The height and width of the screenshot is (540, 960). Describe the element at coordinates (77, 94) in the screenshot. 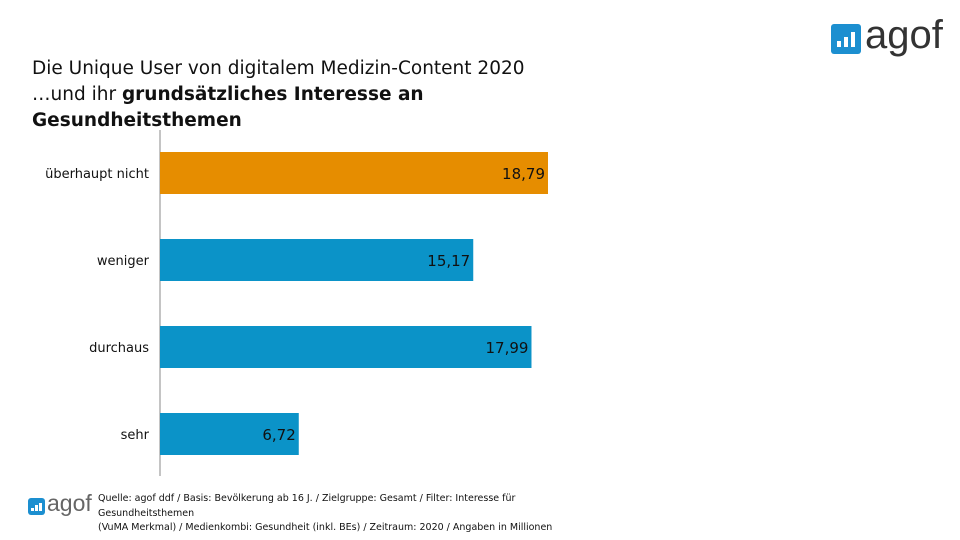

I see `title-prefix: …und ihr` at that location.